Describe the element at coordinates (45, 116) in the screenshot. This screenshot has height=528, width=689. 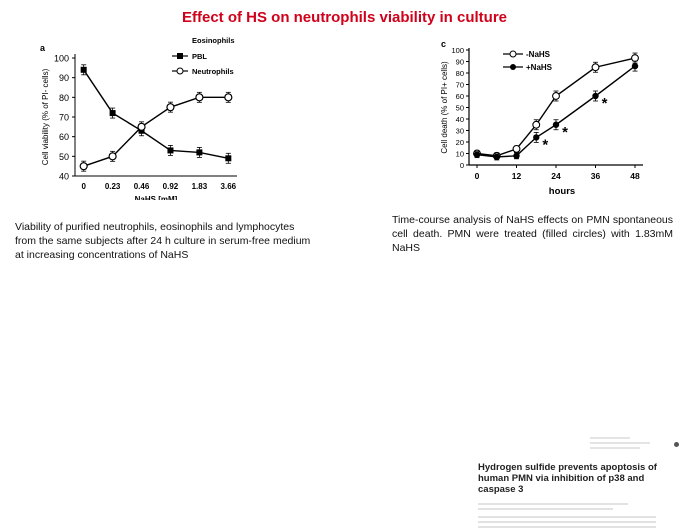
I see `y-axis-label: Cell viability (% of PI- cells)` at that location.